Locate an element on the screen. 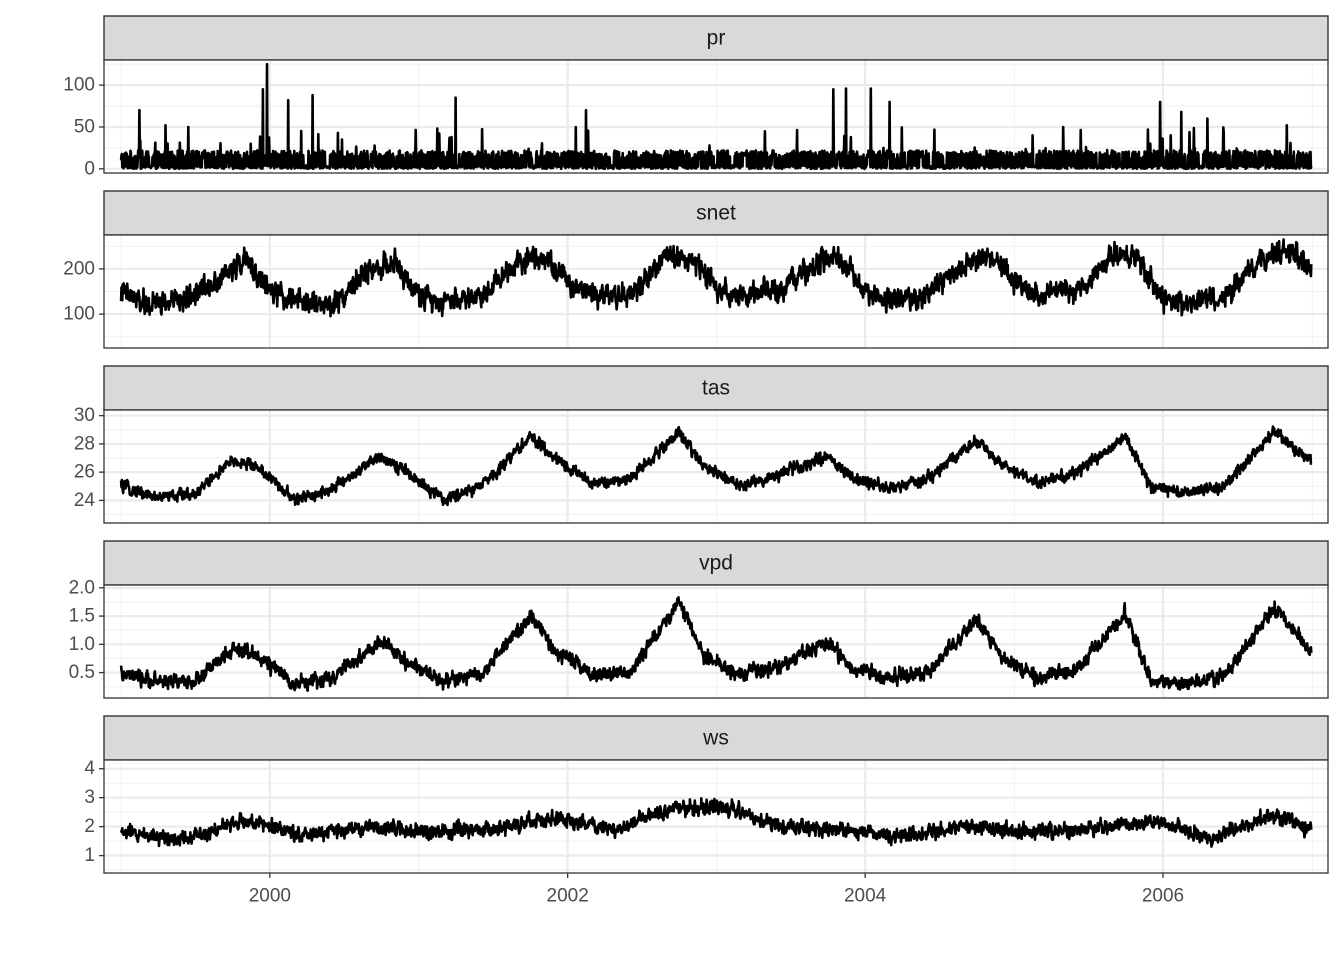  series-line-pr is located at coordinates (716, 116).